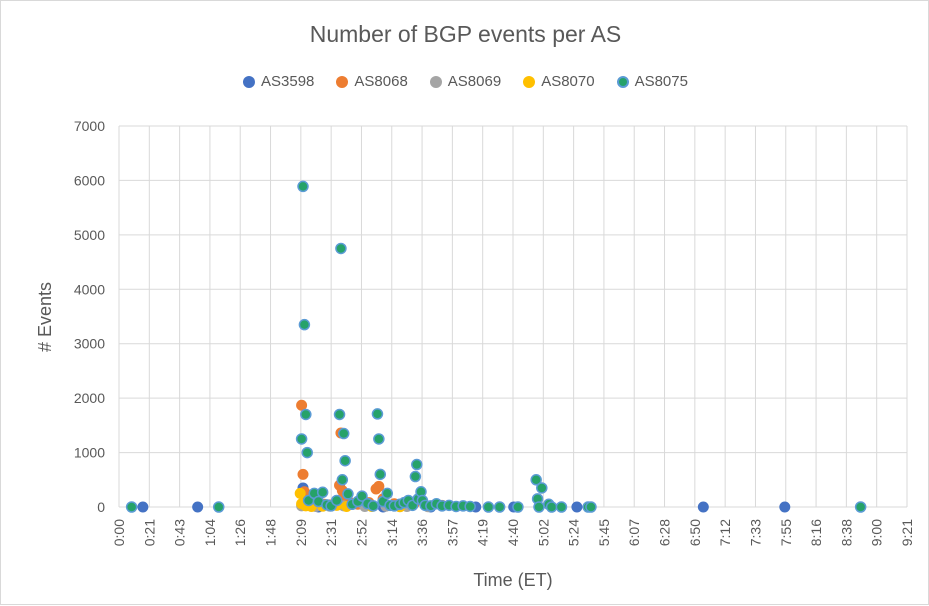 Image resolution: width=929 pixels, height=606 pixels. What do you see at coordinates (568, 81) in the screenshot?
I see `legend-label: AS8070` at bounding box center [568, 81].